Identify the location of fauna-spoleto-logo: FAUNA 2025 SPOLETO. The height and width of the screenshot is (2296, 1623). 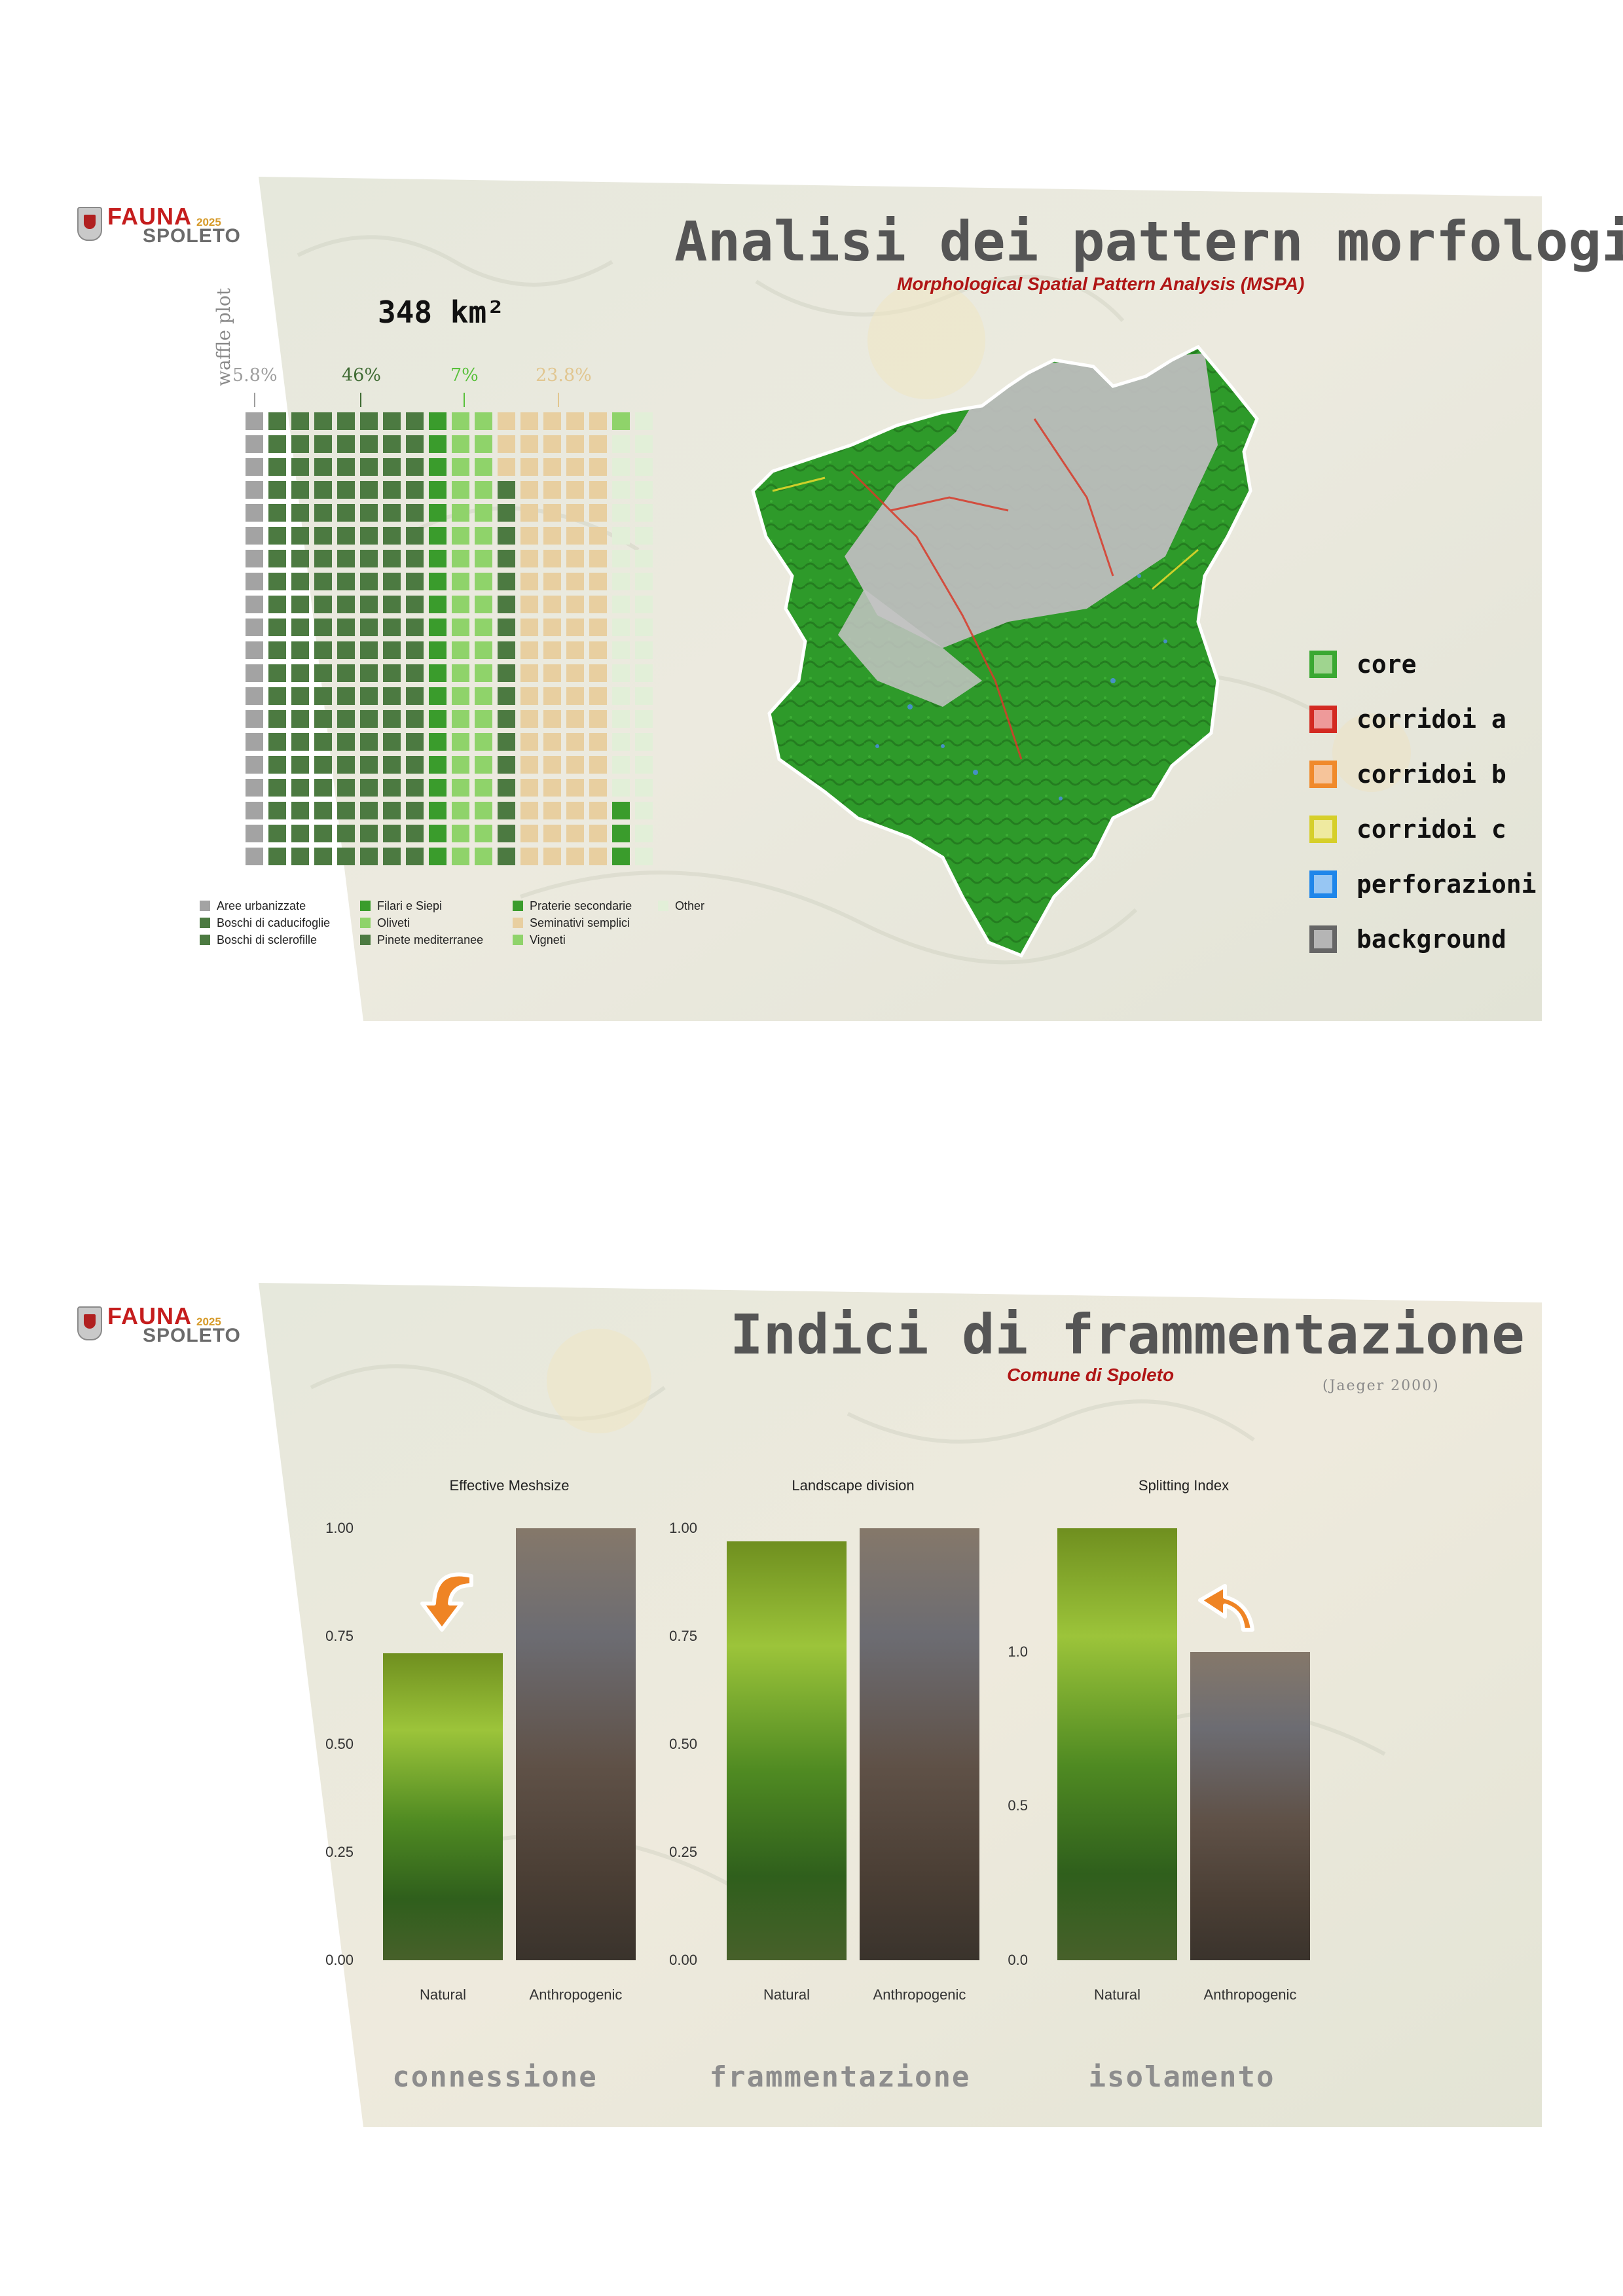
(162, 229).